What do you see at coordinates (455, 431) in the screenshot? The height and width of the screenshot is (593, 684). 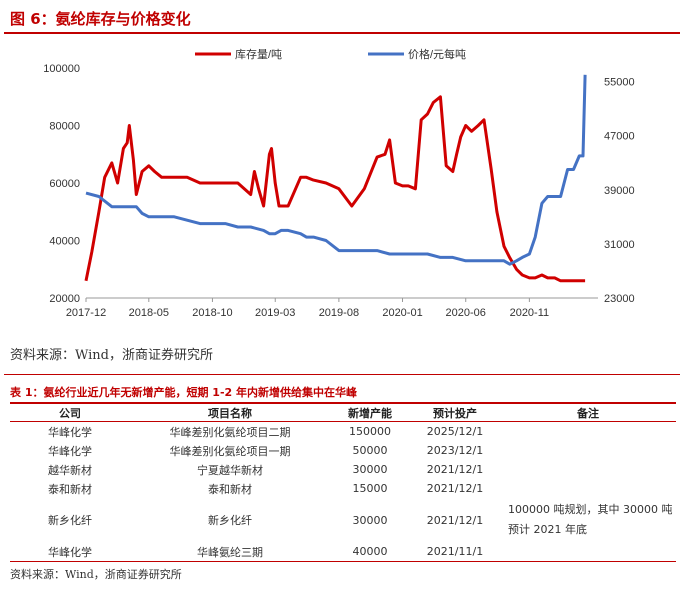 I see `cell-date: 2025/12/1` at bounding box center [455, 431].